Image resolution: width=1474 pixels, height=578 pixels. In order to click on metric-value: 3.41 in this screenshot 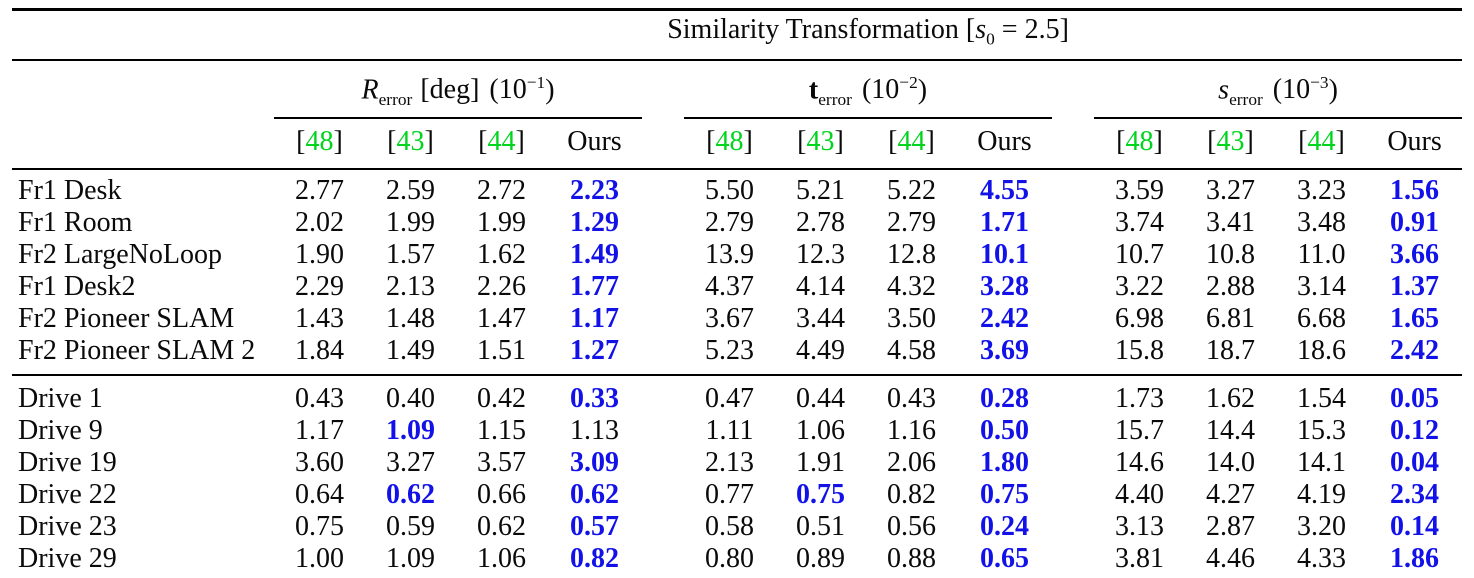, I will do `click(1230, 222)`.